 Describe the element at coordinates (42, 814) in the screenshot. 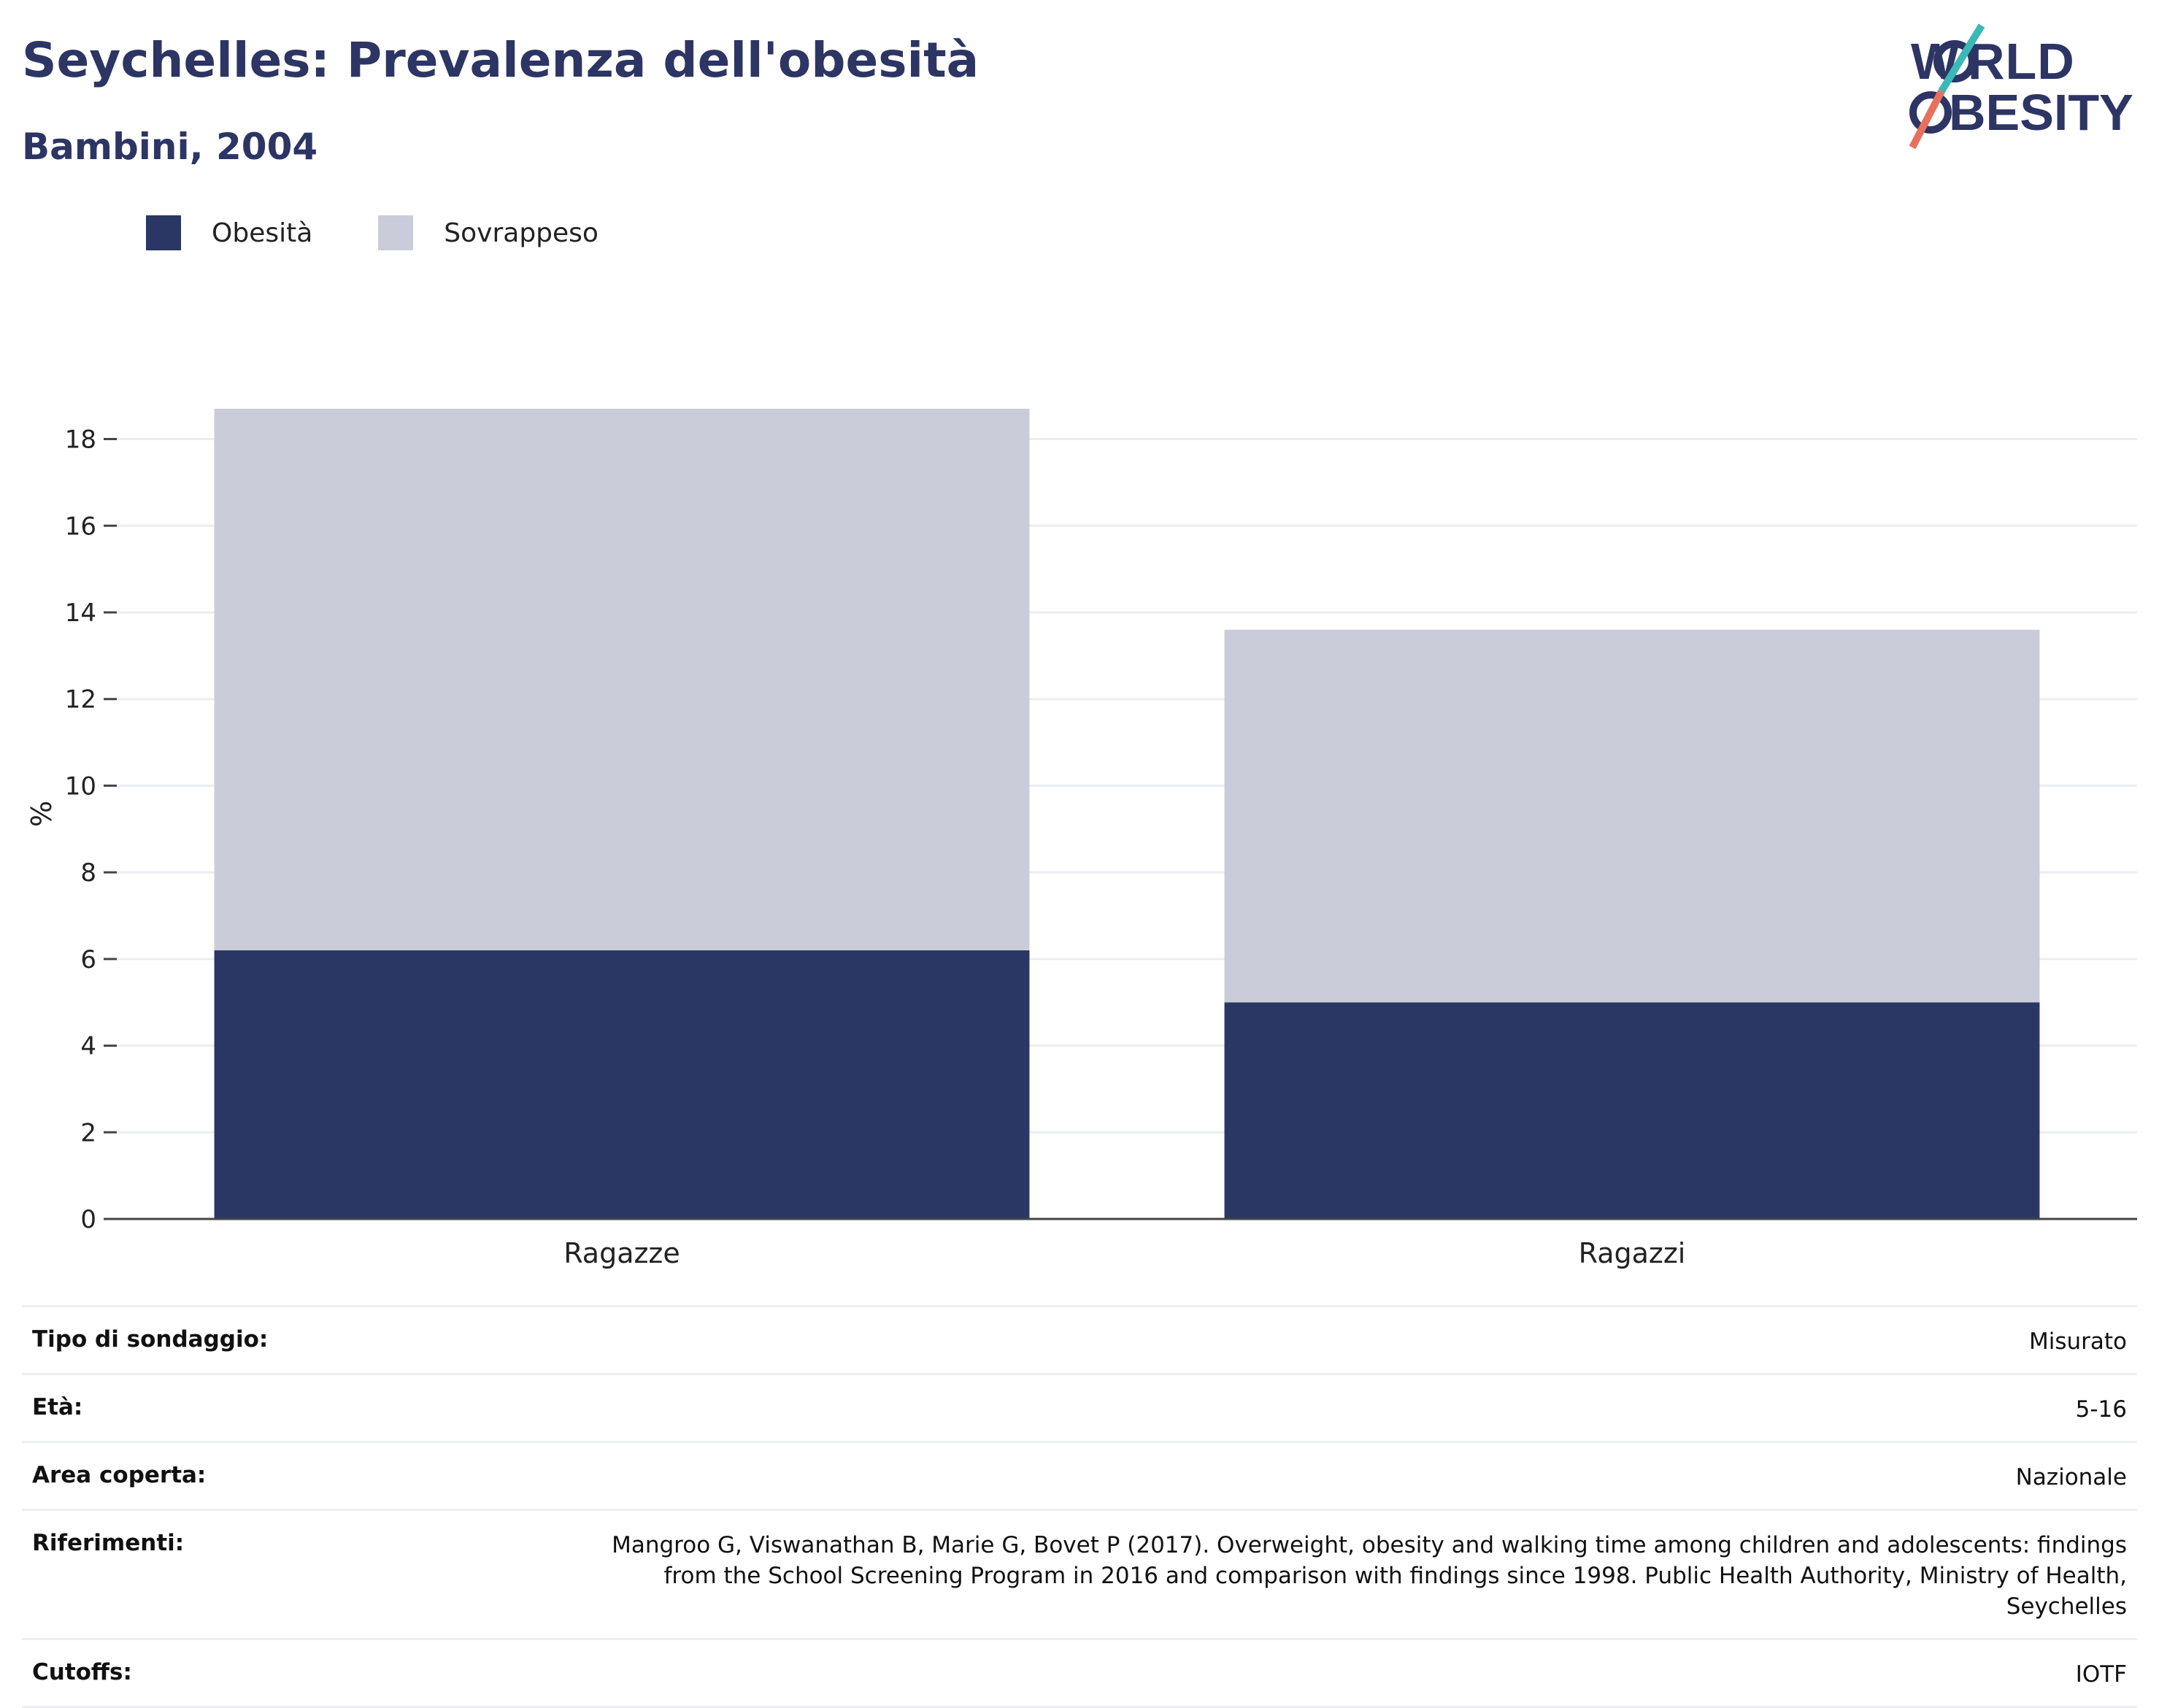

I see `y-axis-label: %` at that location.